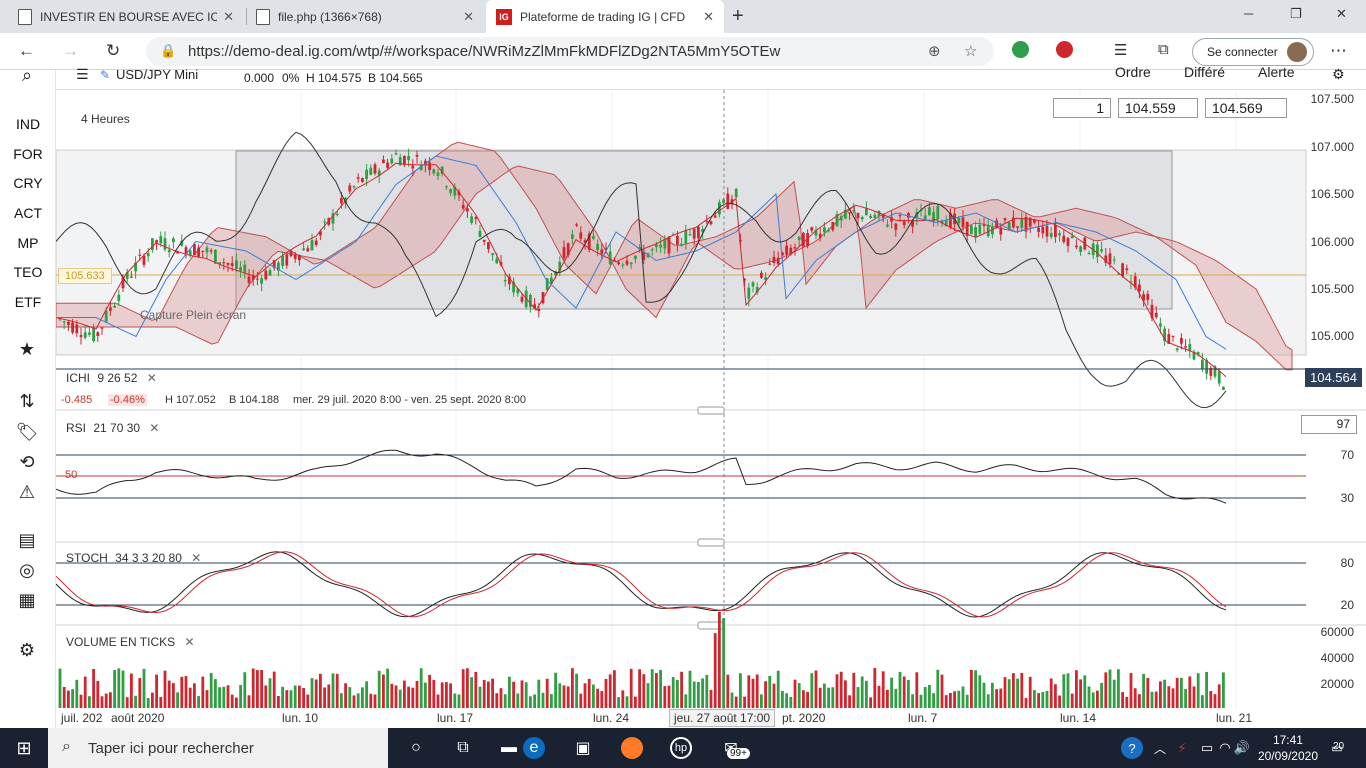  Describe the element at coordinates (1337, 748) in the screenshot. I see `notification-icon: ▭` at that location.